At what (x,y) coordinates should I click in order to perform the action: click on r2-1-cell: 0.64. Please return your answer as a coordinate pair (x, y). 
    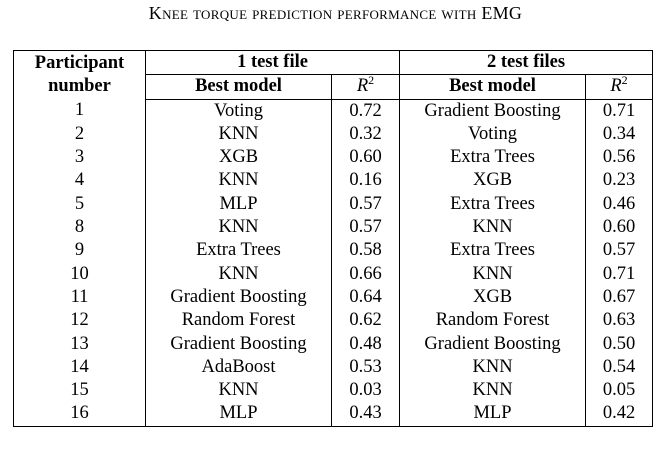
    Looking at the image, I should click on (366, 297).